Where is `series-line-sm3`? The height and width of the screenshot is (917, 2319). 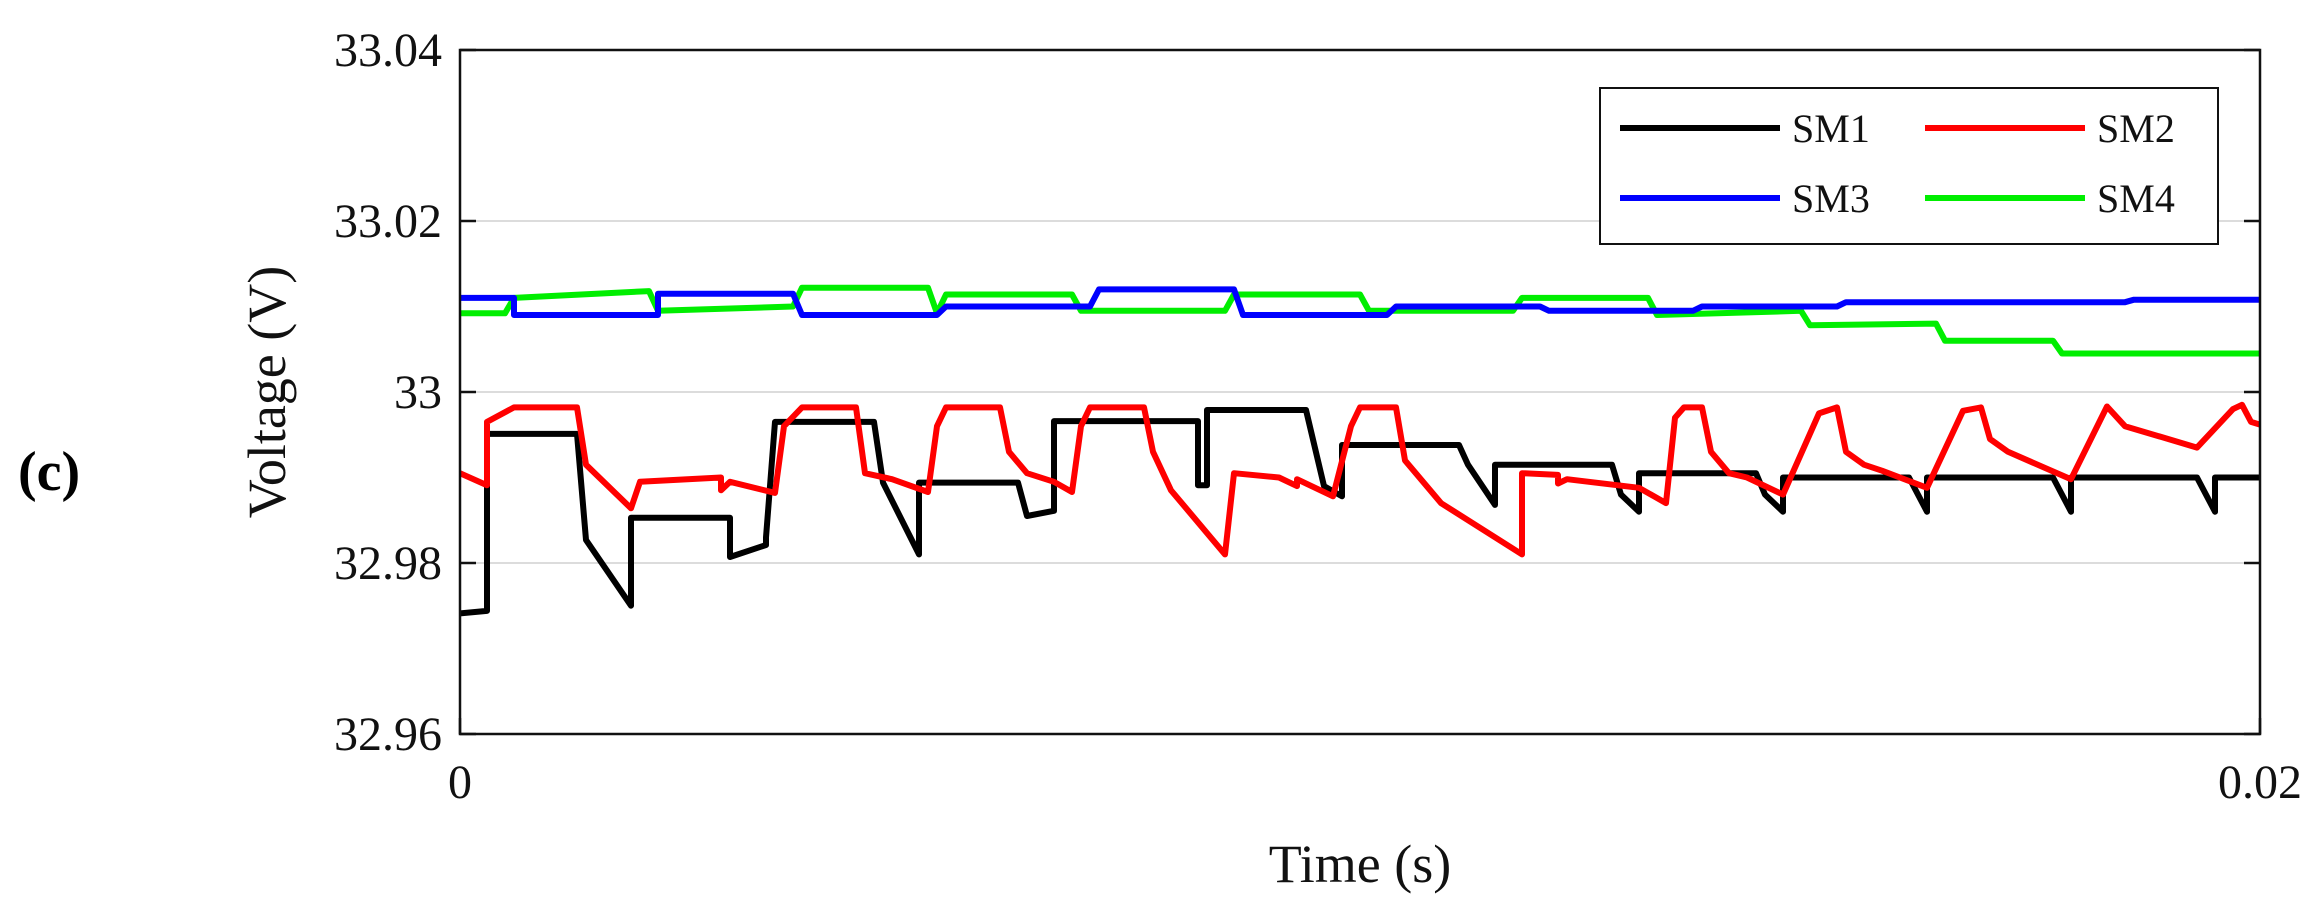
series-line-sm3 is located at coordinates (1360, 302).